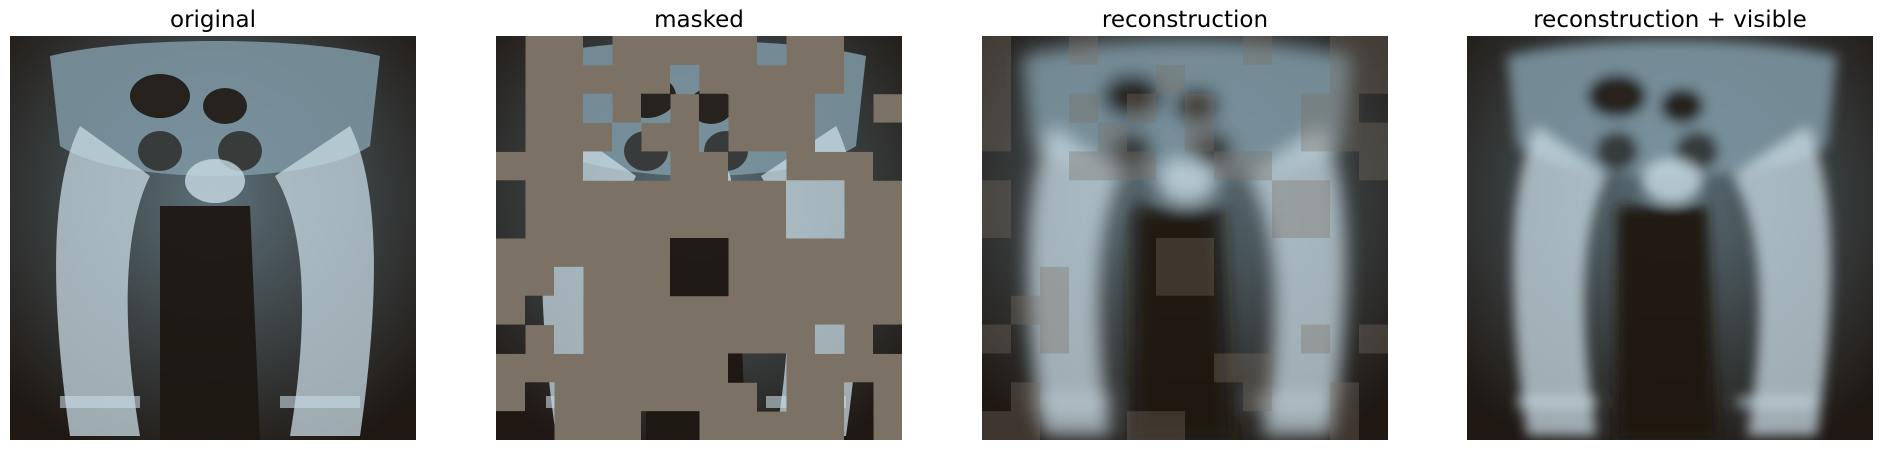  I want to click on panel-title-original: original, so click(213, 20).